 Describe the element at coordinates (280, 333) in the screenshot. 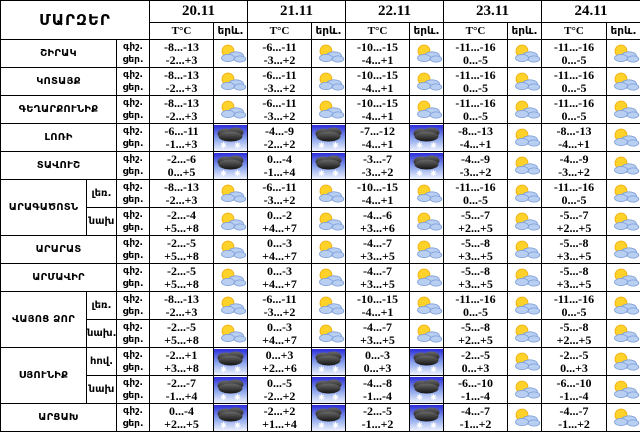

I see `temperature-cell: 0...-3 +4...+7` at that location.